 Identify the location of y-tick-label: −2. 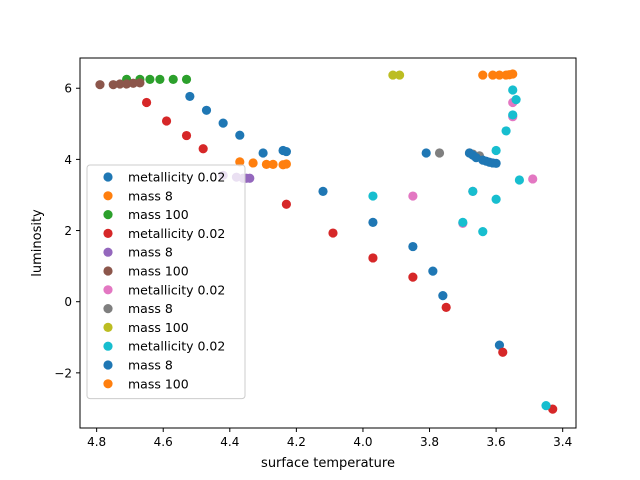
(63, 373).